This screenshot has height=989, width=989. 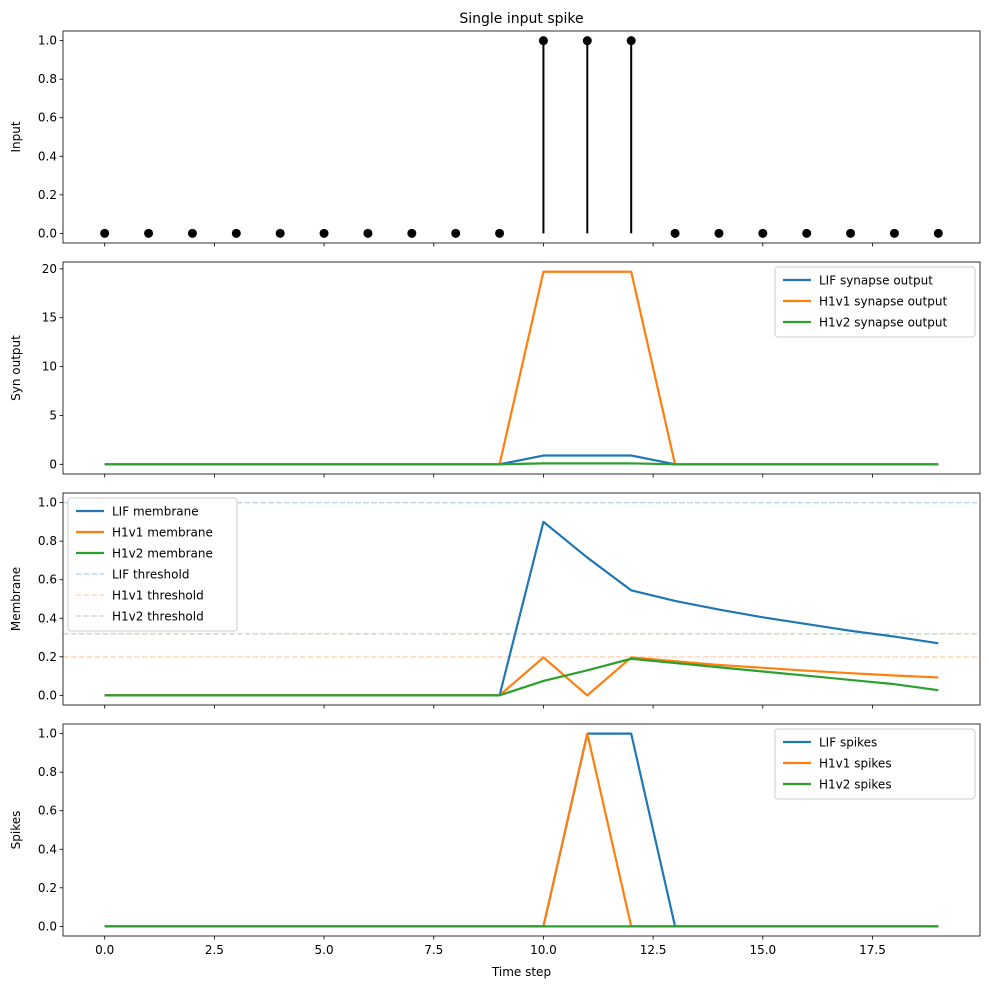 I want to click on legend-label: LIF threshold, so click(x=150, y=575).